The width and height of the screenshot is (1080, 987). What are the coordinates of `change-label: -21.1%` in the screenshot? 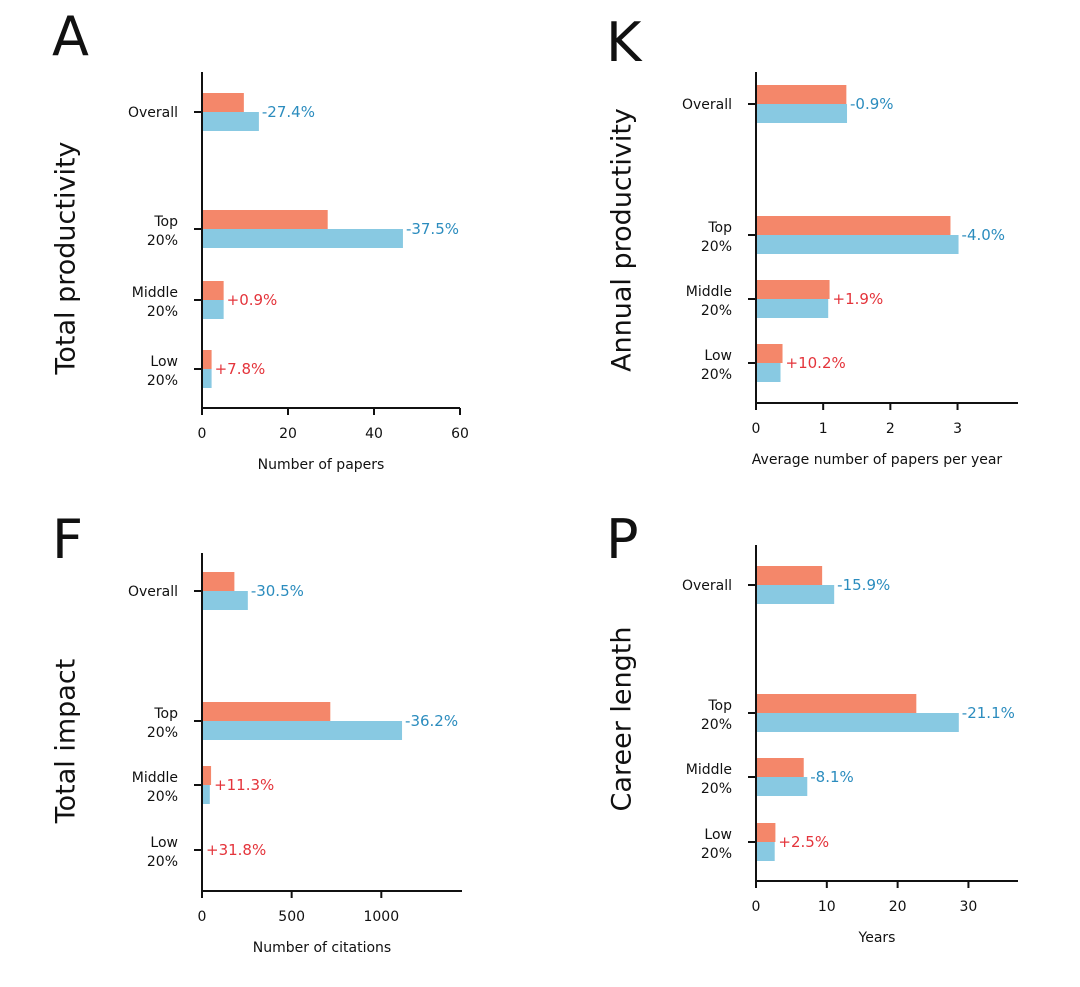 It's located at (988, 713).